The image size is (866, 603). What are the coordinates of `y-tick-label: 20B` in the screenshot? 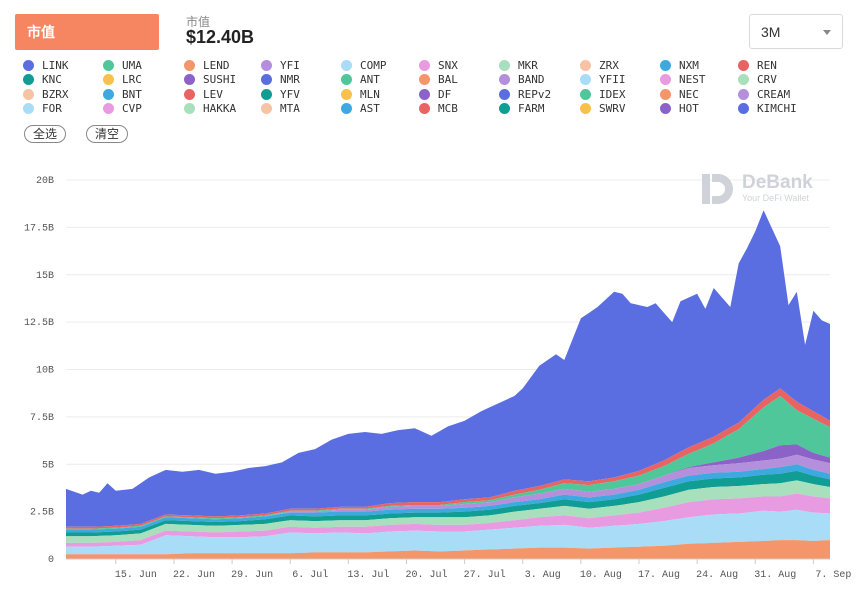 It's located at (45, 181).